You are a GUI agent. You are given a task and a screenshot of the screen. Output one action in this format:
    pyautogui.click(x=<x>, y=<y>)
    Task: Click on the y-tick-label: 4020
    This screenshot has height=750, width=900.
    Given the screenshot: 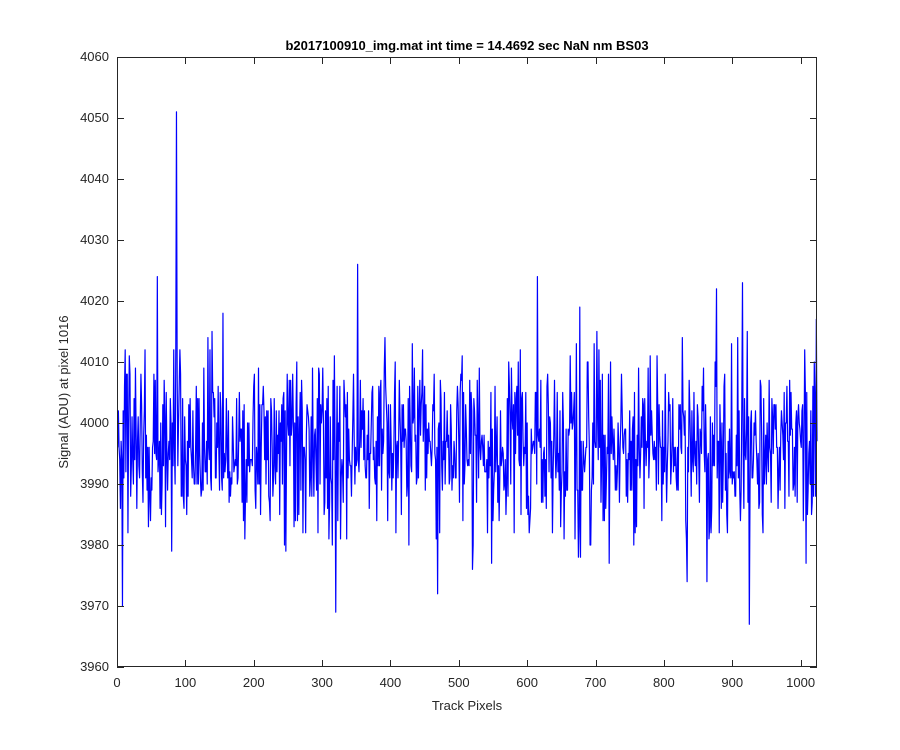 What is the action you would take?
    pyautogui.click(x=94, y=300)
    